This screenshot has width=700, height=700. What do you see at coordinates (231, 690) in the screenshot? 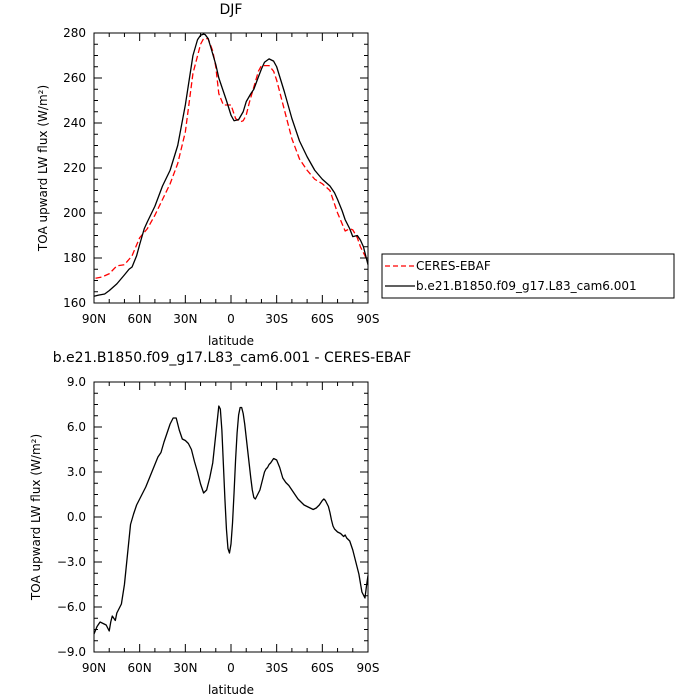
I see `bottom-x-axis-label: latitude` at bounding box center [231, 690].